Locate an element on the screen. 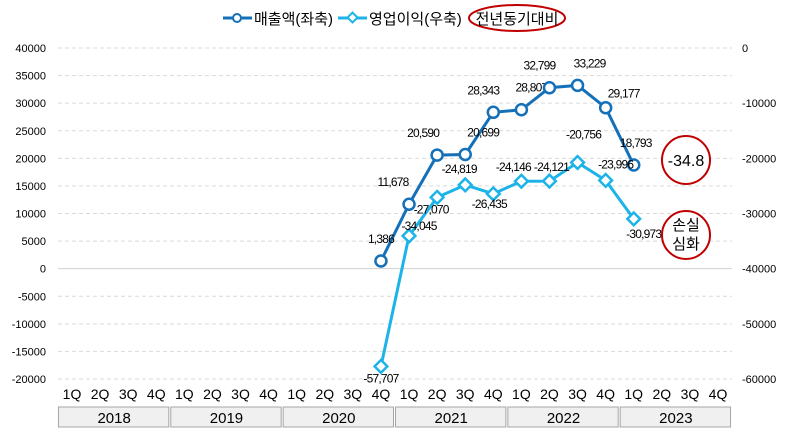 The height and width of the screenshot is (440, 788). operating-profit-data-label: -23,996 is located at coordinates (616, 164).